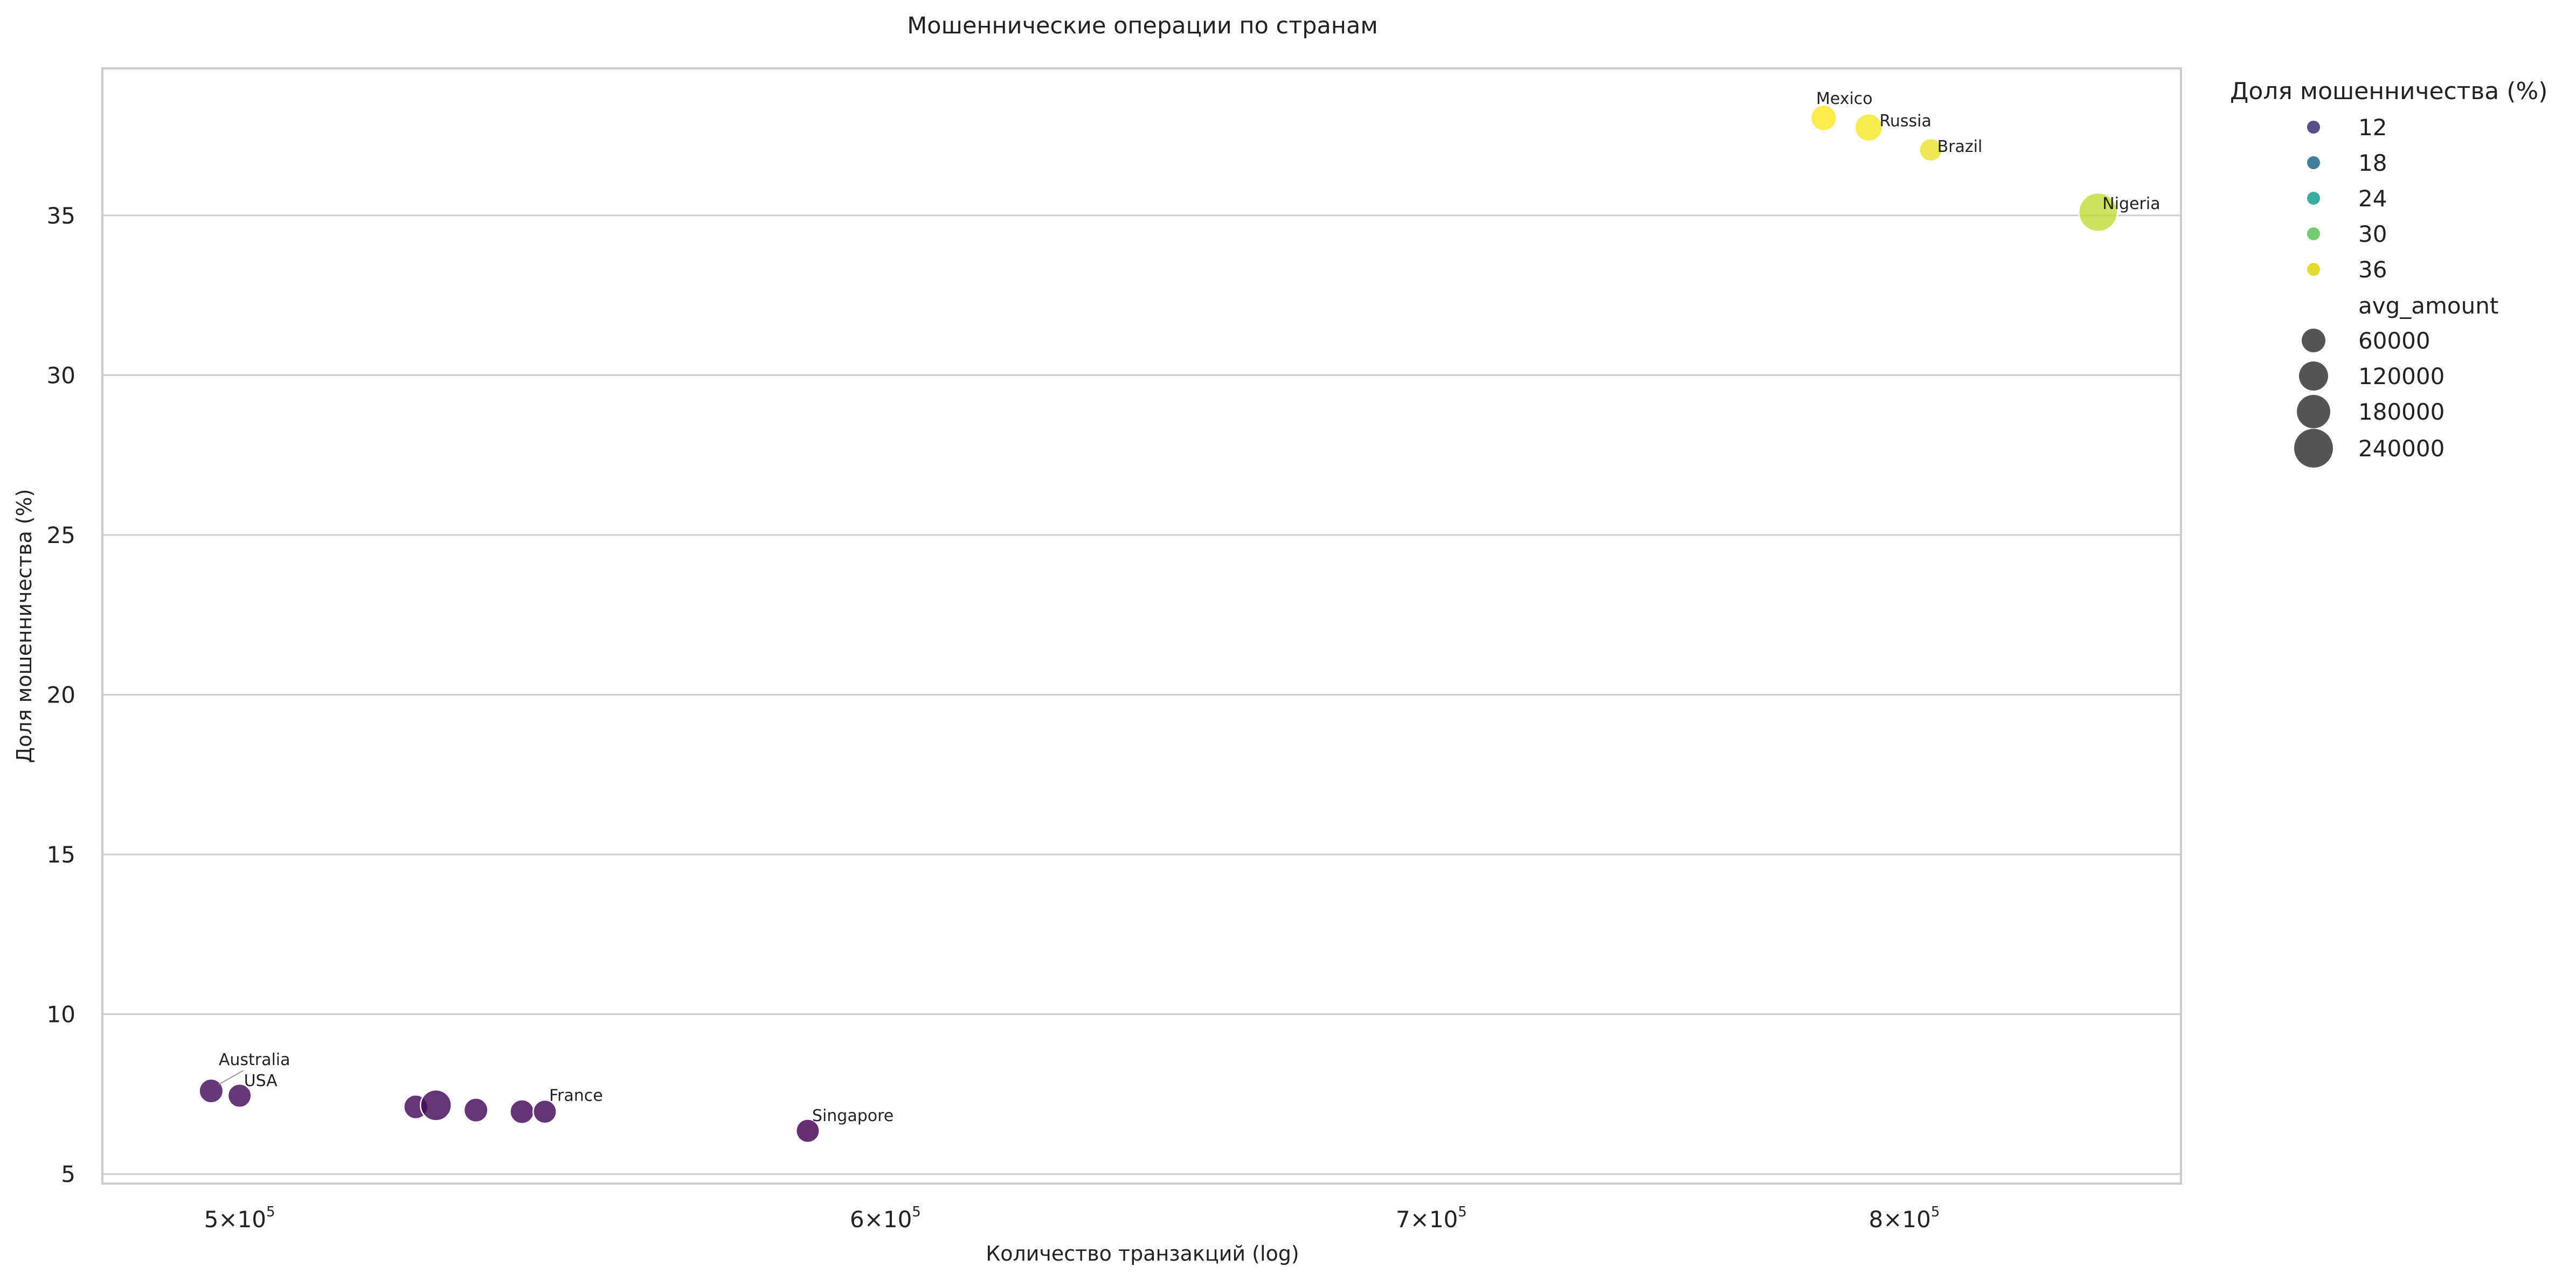 The width and height of the screenshot is (2576, 1280). Describe the element at coordinates (2373, 234) in the screenshot. I see `legend-hue-label: 30` at that location.